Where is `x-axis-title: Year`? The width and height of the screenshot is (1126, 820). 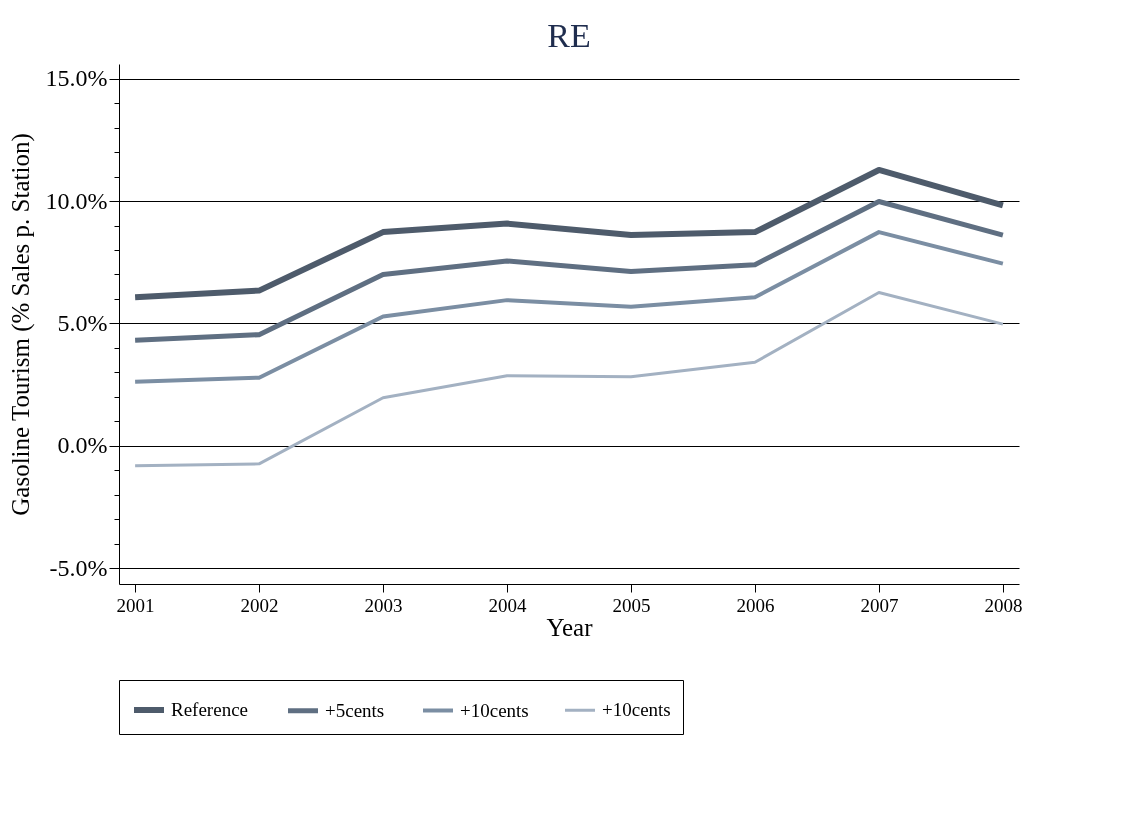 x-axis-title: Year is located at coordinates (570, 627).